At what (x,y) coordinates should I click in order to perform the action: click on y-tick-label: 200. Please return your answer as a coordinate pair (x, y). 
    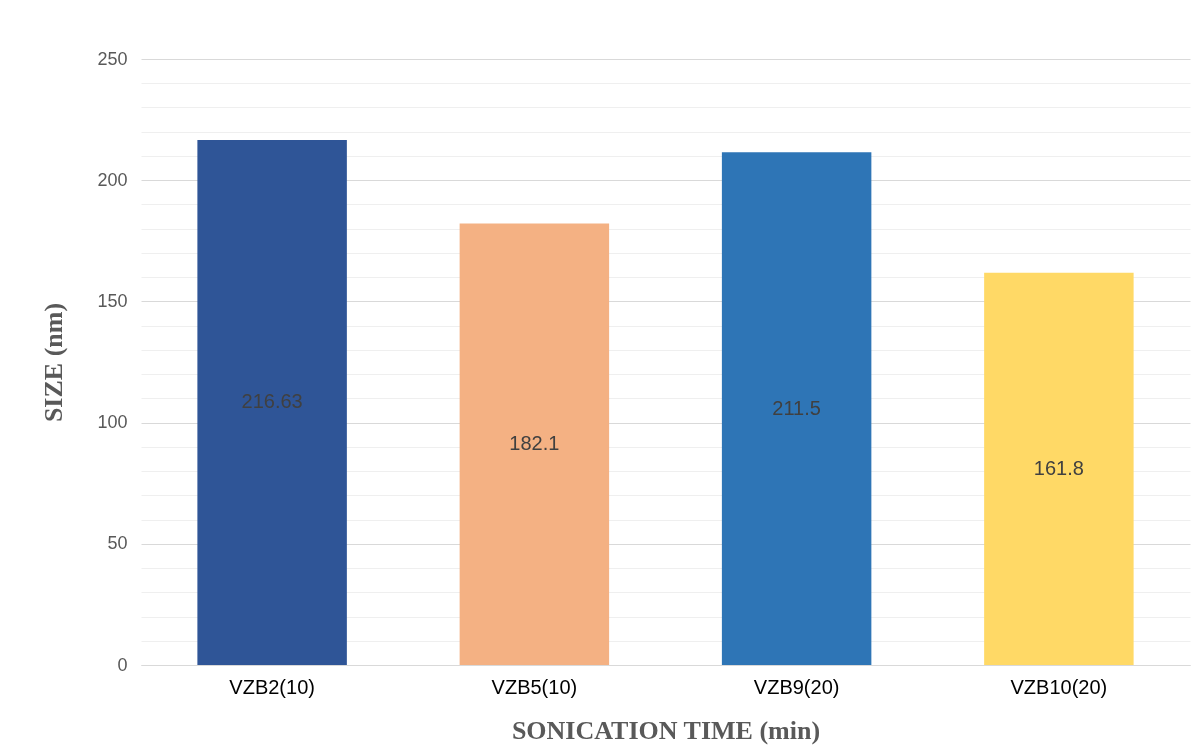
    Looking at the image, I should click on (112, 179).